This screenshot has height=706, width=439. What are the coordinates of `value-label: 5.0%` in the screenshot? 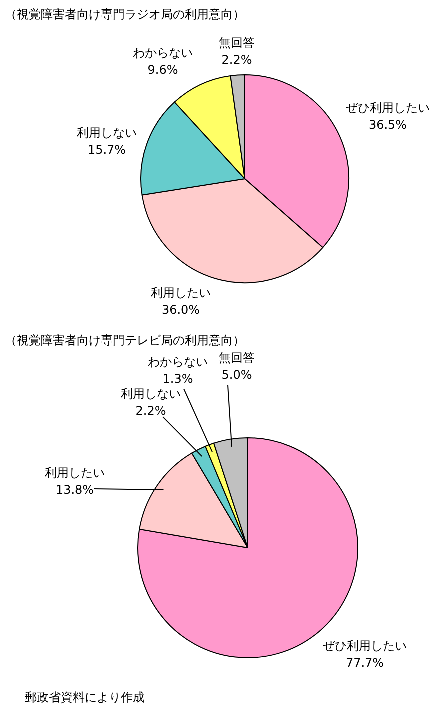 It's located at (237, 375).